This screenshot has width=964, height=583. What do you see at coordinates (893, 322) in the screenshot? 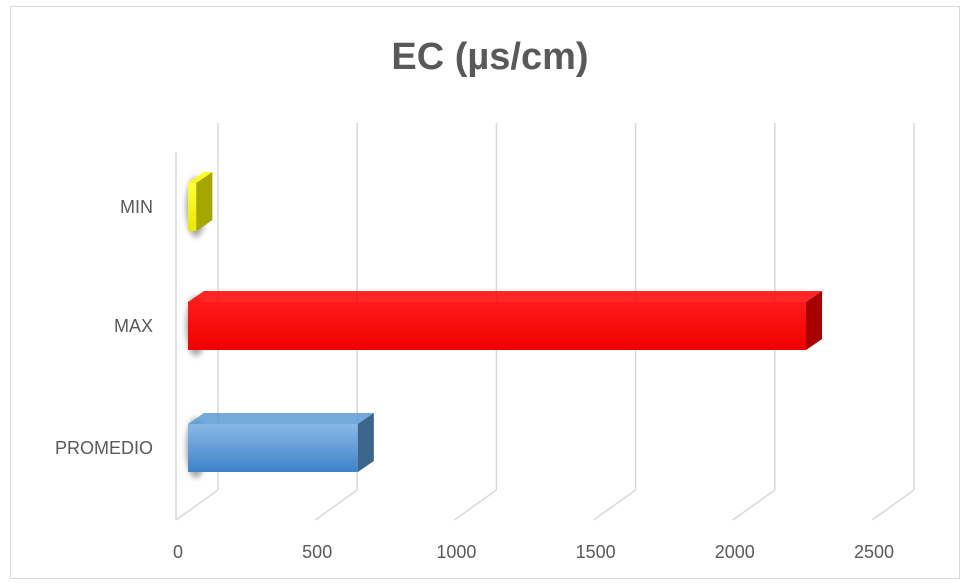
I see `gridline` at bounding box center [893, 322].